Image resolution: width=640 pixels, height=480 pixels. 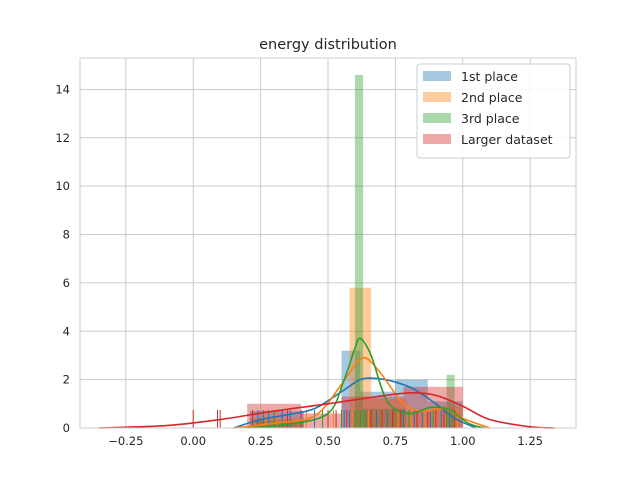 I want to click on legend-box, so click(x=493, y=111).